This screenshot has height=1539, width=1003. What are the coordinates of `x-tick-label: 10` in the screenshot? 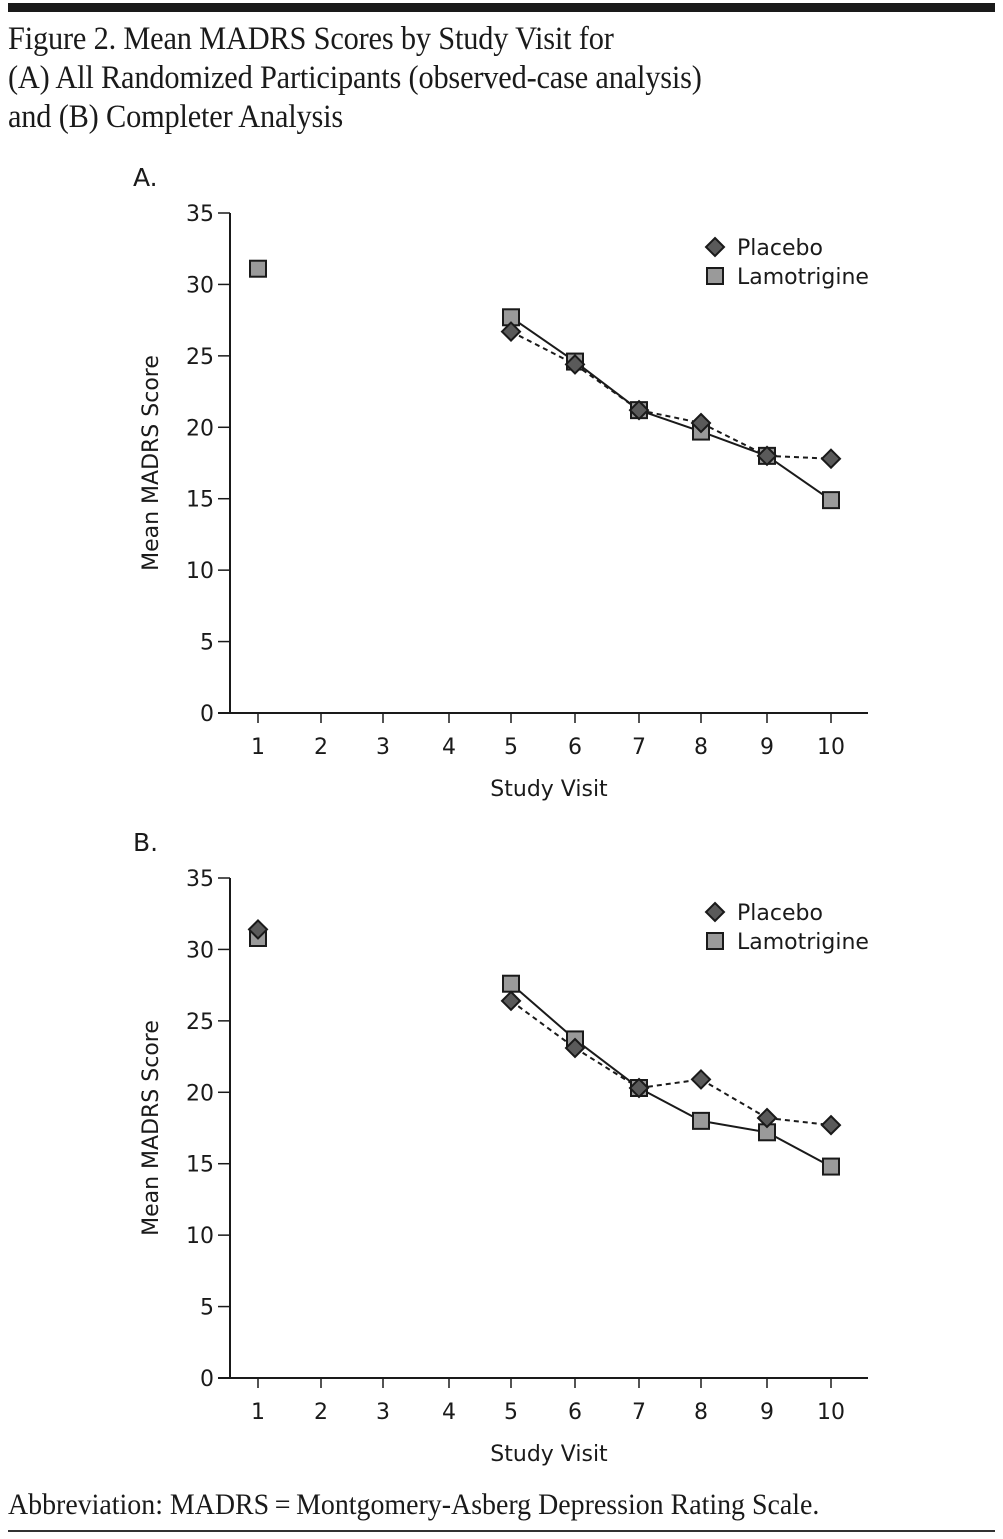 It's located at (831, 747).